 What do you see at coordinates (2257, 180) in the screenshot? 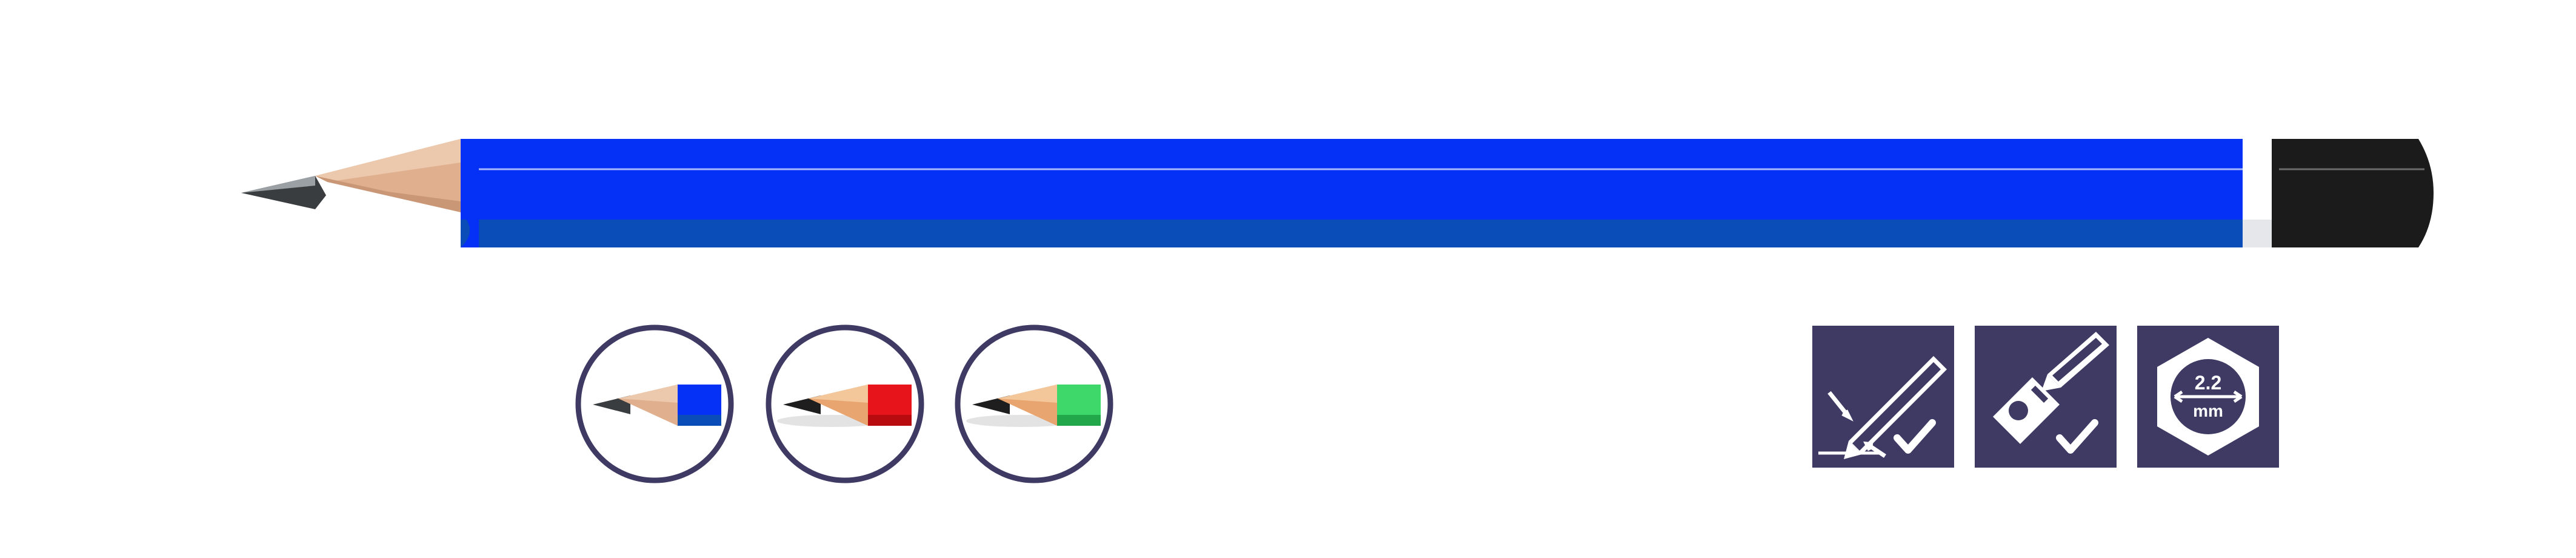
I see `pencil-ring` at bounding box center [2257, 180].